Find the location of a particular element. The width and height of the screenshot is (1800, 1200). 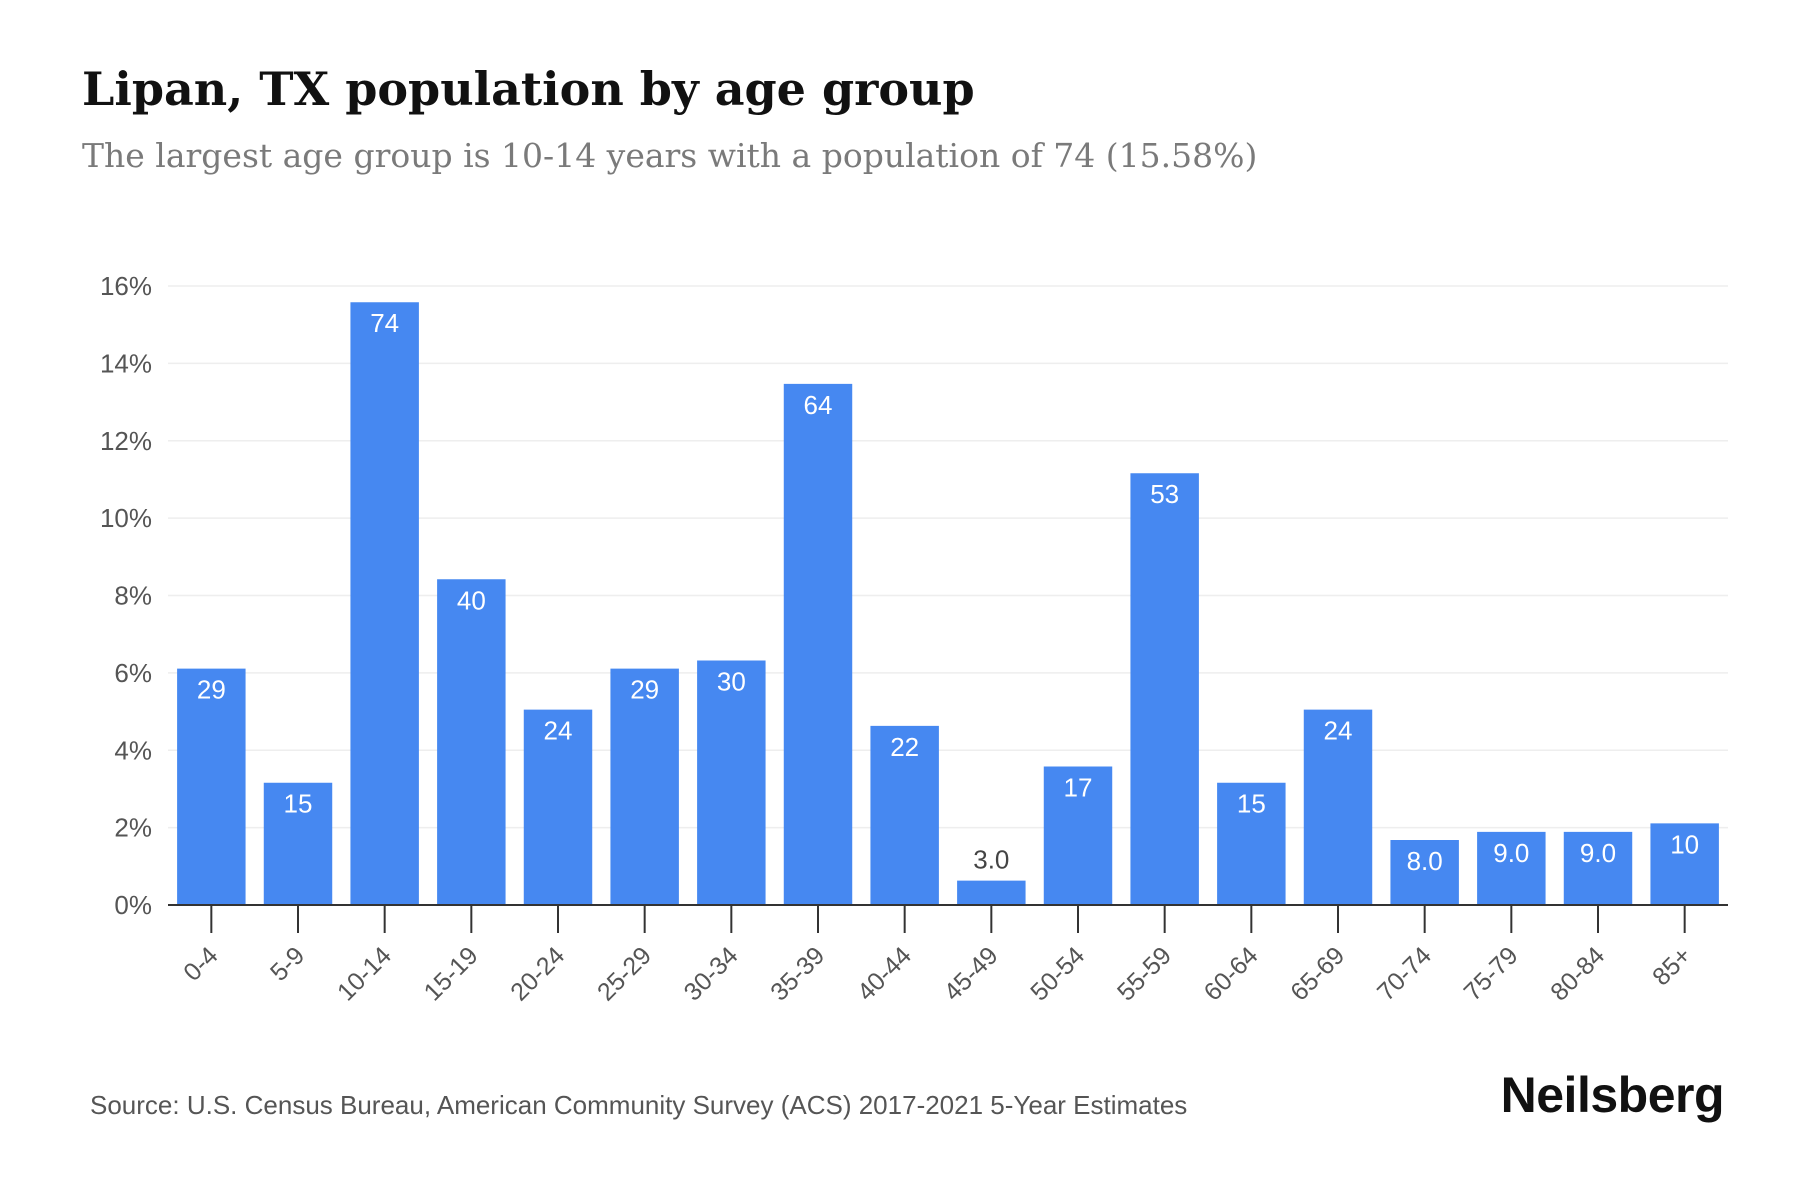

x-tick-label: 30-34 is located at coordinates (711, 973).